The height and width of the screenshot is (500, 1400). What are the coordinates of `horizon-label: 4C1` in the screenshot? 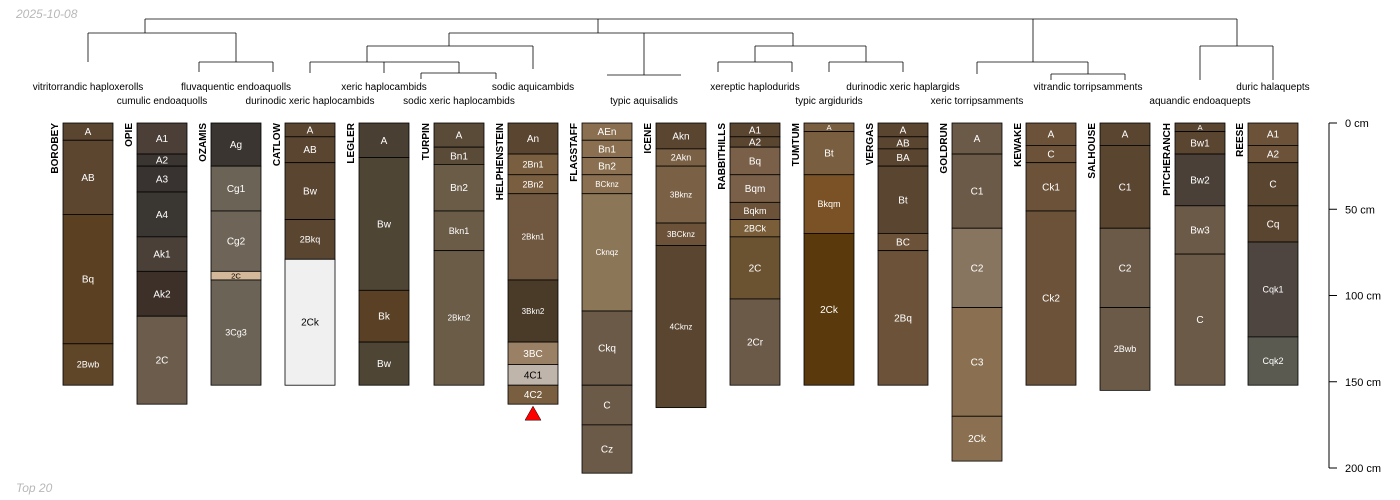 It's located at (533, 375).